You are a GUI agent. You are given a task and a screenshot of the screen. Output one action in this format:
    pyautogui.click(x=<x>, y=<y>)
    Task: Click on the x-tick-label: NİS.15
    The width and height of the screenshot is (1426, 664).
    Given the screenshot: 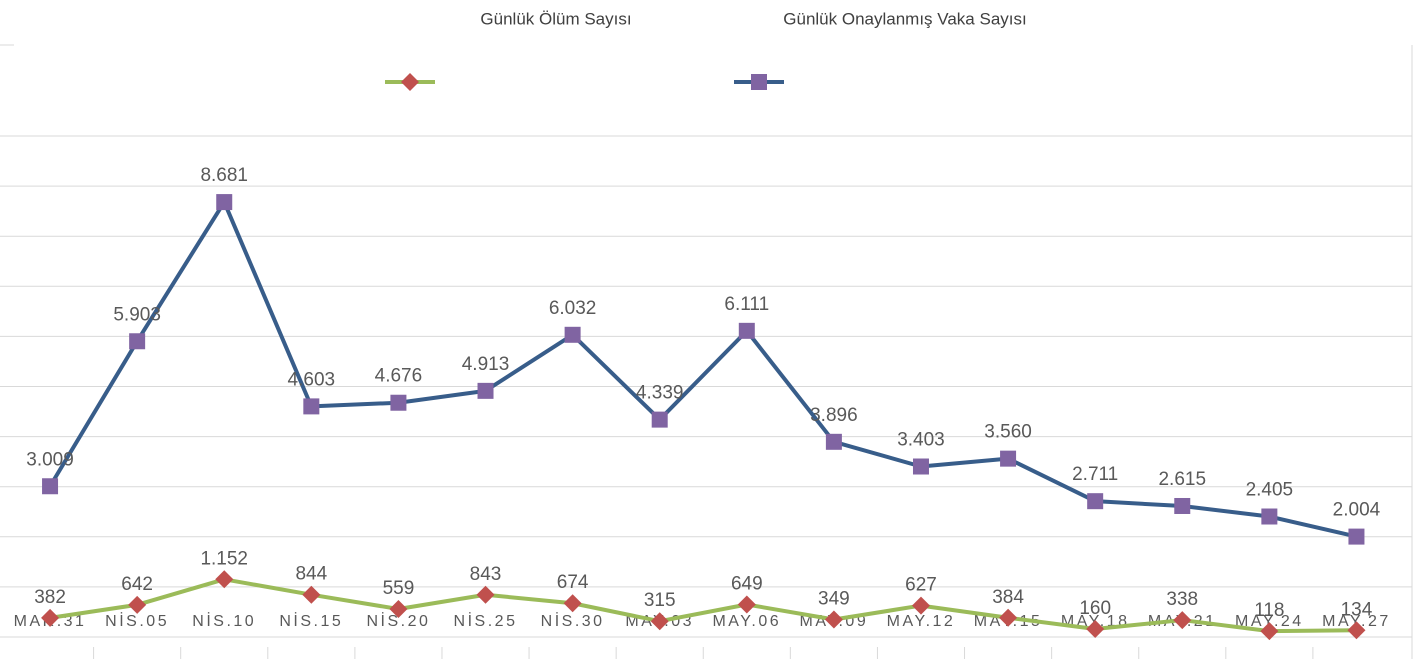 What is the action you would take?
    pyautogui.click(x=311, y=620)
    